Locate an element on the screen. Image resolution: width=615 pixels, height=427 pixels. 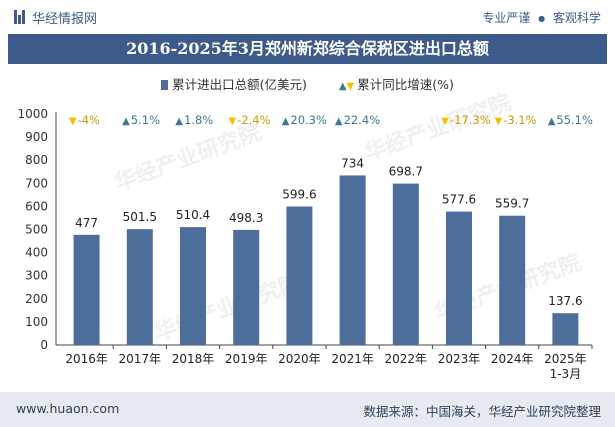
top-bar: 华经情报网 专业严谨 ● 客观科学 is located at coordinates (307, 17).